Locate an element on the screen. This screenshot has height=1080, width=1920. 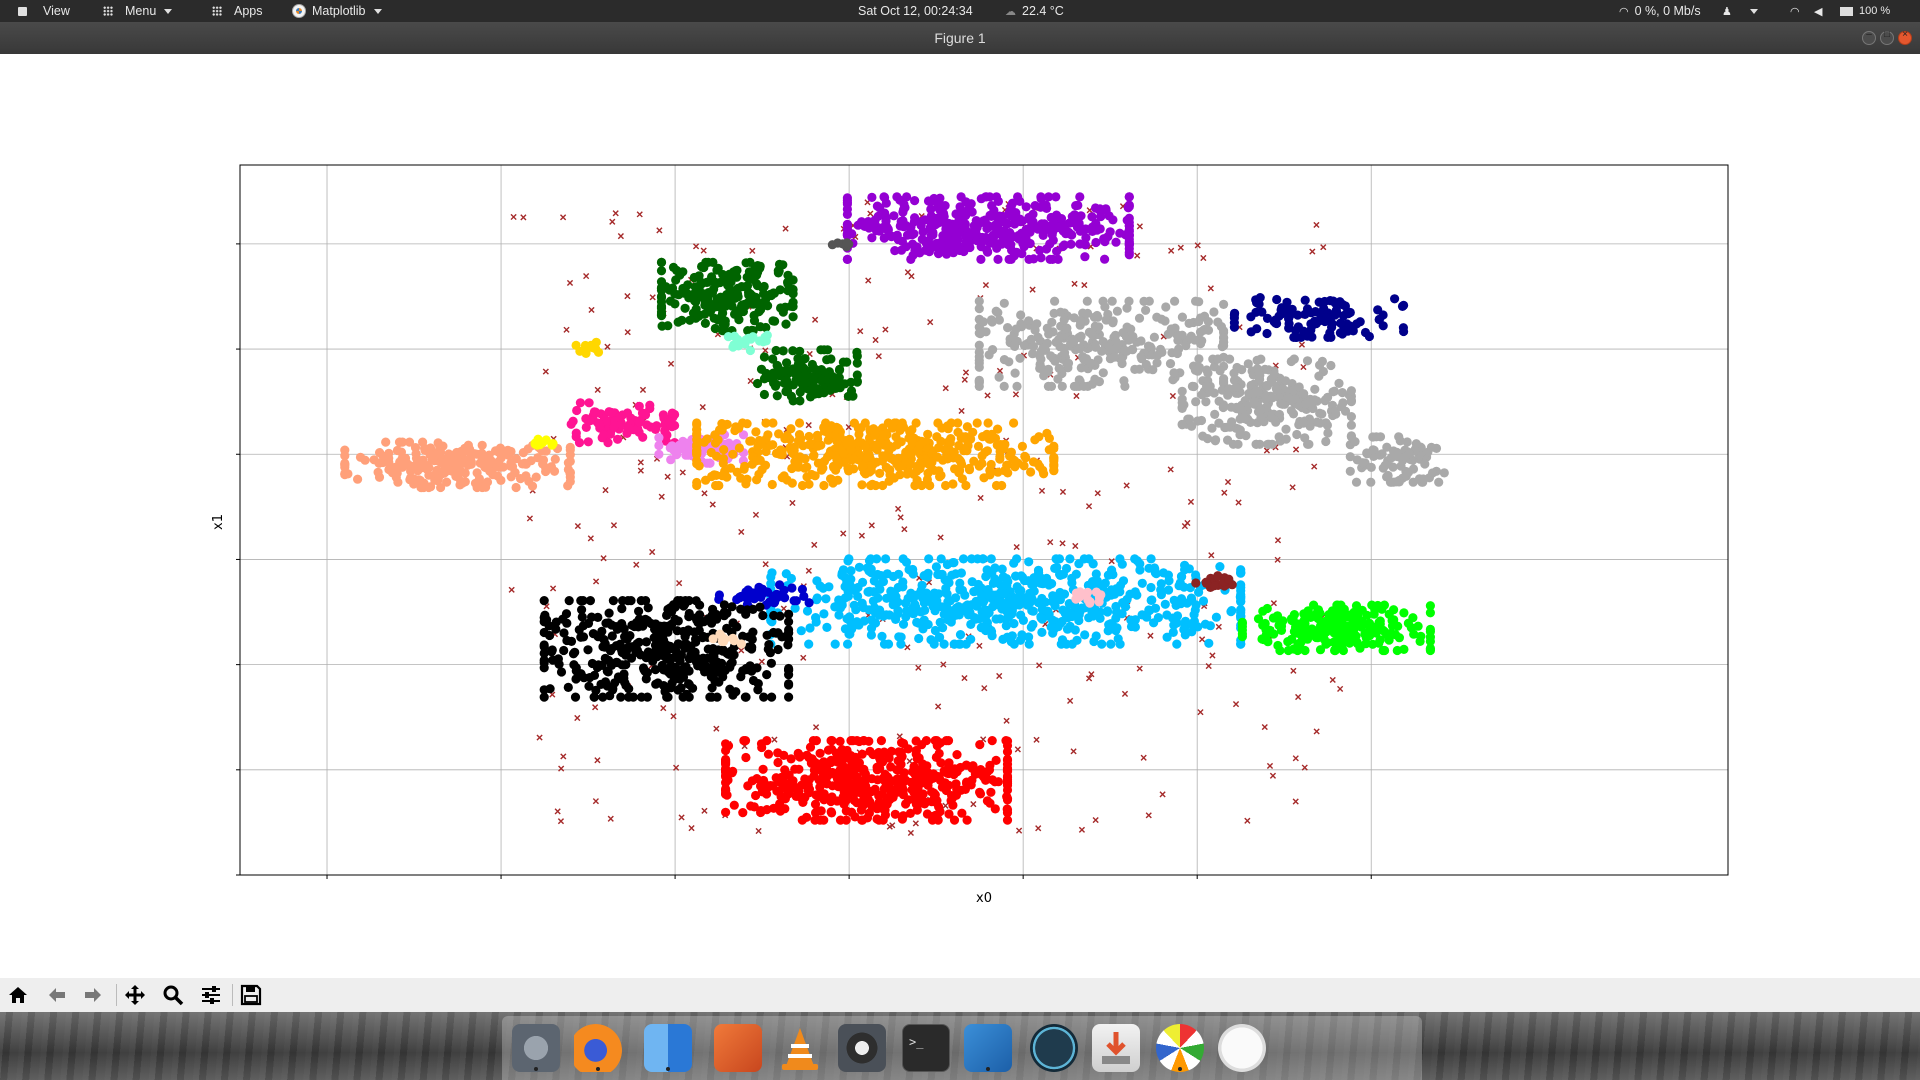
pan-button is located at coordinates (135, 995).